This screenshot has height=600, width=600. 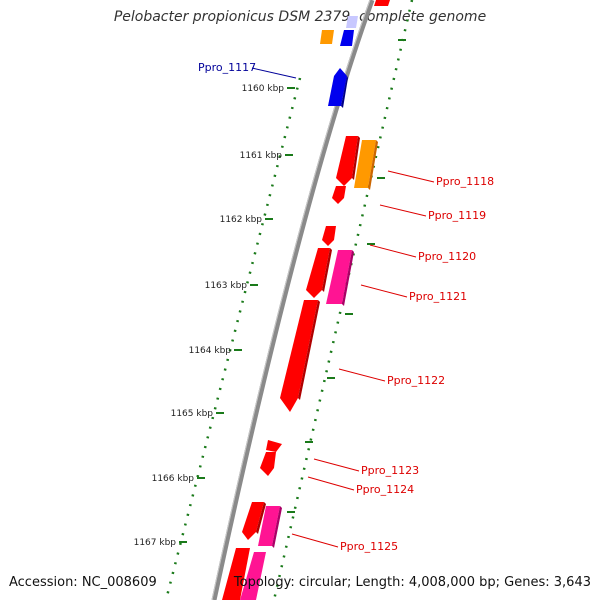 What do you see at coordinates (227, 67) in the screenshot?
I see `gene-label: Ppro_1117` at bounding box center [227, 67].